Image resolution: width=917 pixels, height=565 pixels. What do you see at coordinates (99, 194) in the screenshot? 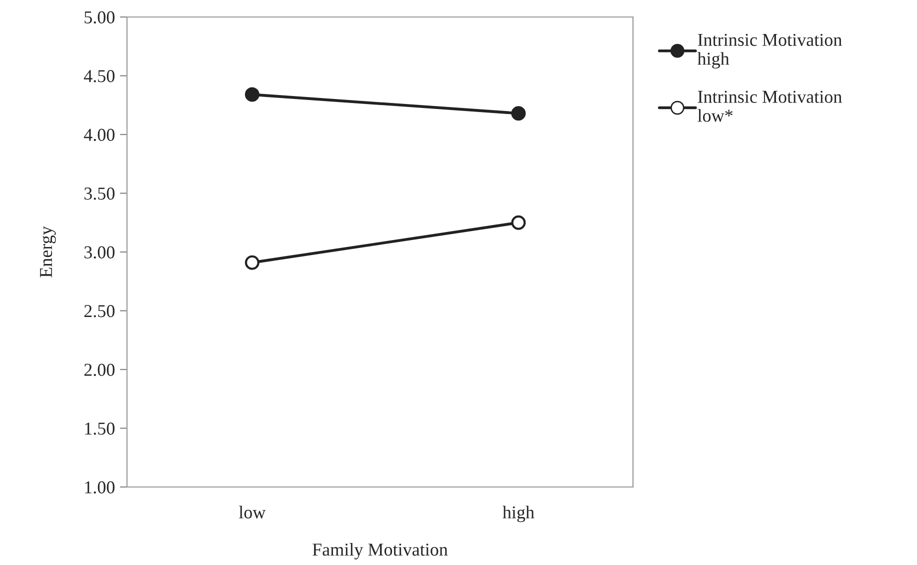
I see `y-tick-label: 3.50` at bounding box center [99, 194].